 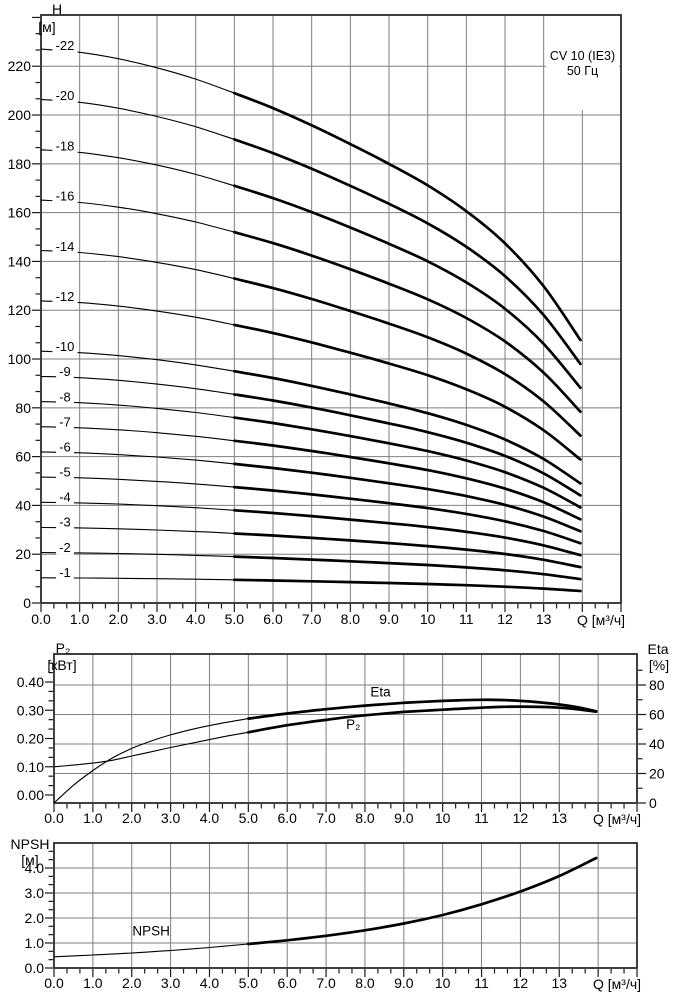 I want to click on h-curve-7-thin, so click(x=137, y=434).